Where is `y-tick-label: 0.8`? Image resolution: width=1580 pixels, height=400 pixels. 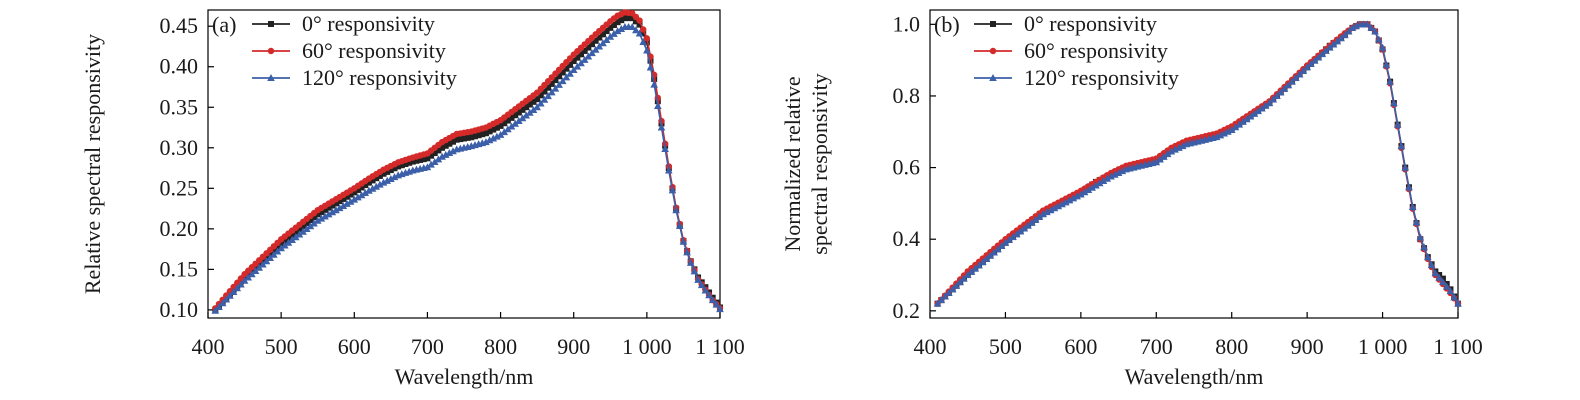
y-tick-label: 0.8 is located at coordinates (907, 95).